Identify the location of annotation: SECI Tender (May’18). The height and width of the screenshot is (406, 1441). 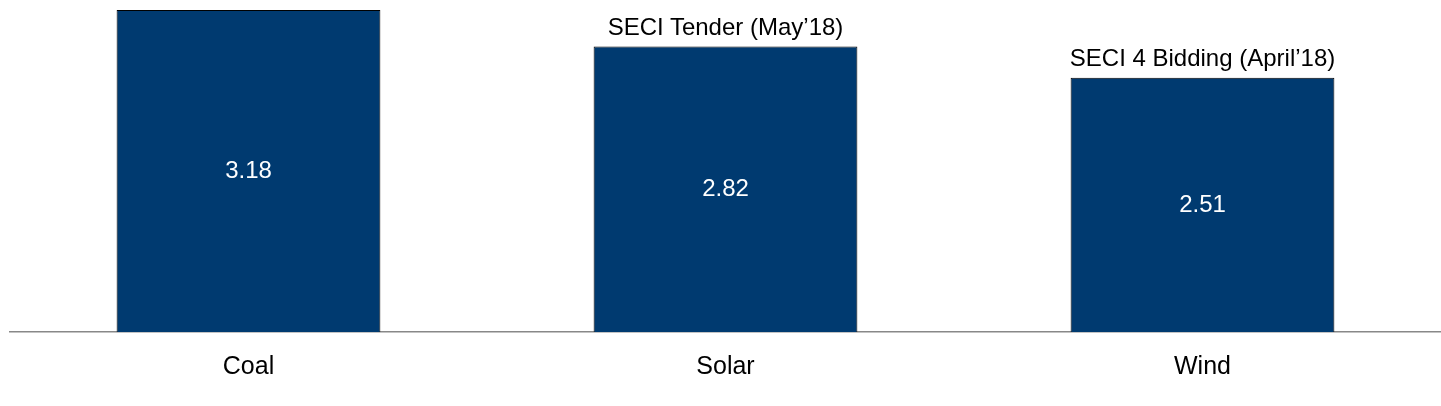
(725, 27).